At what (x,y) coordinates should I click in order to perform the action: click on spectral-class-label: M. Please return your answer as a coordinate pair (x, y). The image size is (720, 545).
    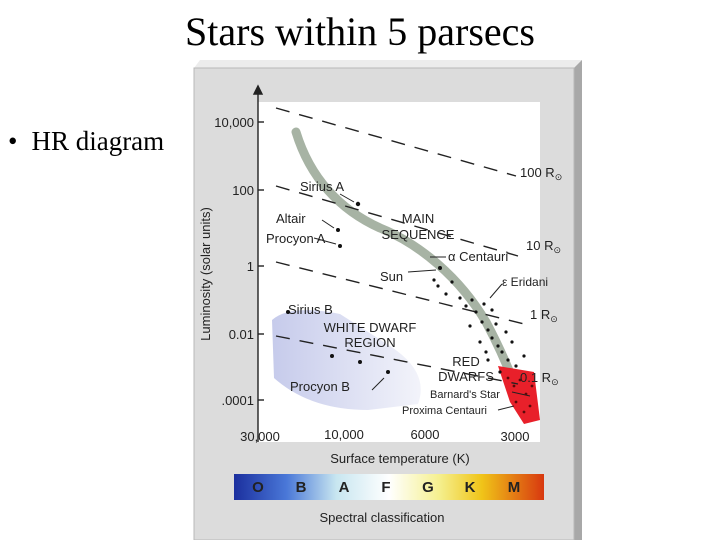
    Looking at the image, I should click on (514, 487).